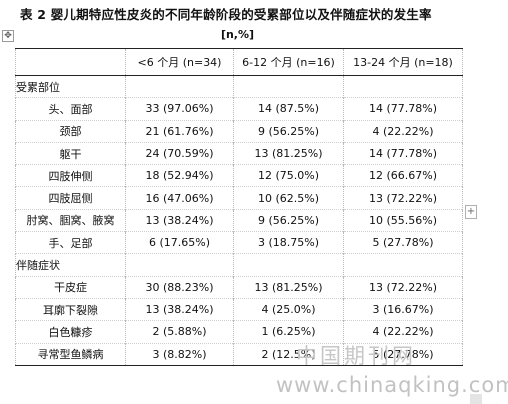 This screenshot has width=508, height=404. What do you see at coordinates (70, 220) in the screenshot?
I see `row-label: 肘窝、腘窝、腋窝` at bounding box center [70, 220].